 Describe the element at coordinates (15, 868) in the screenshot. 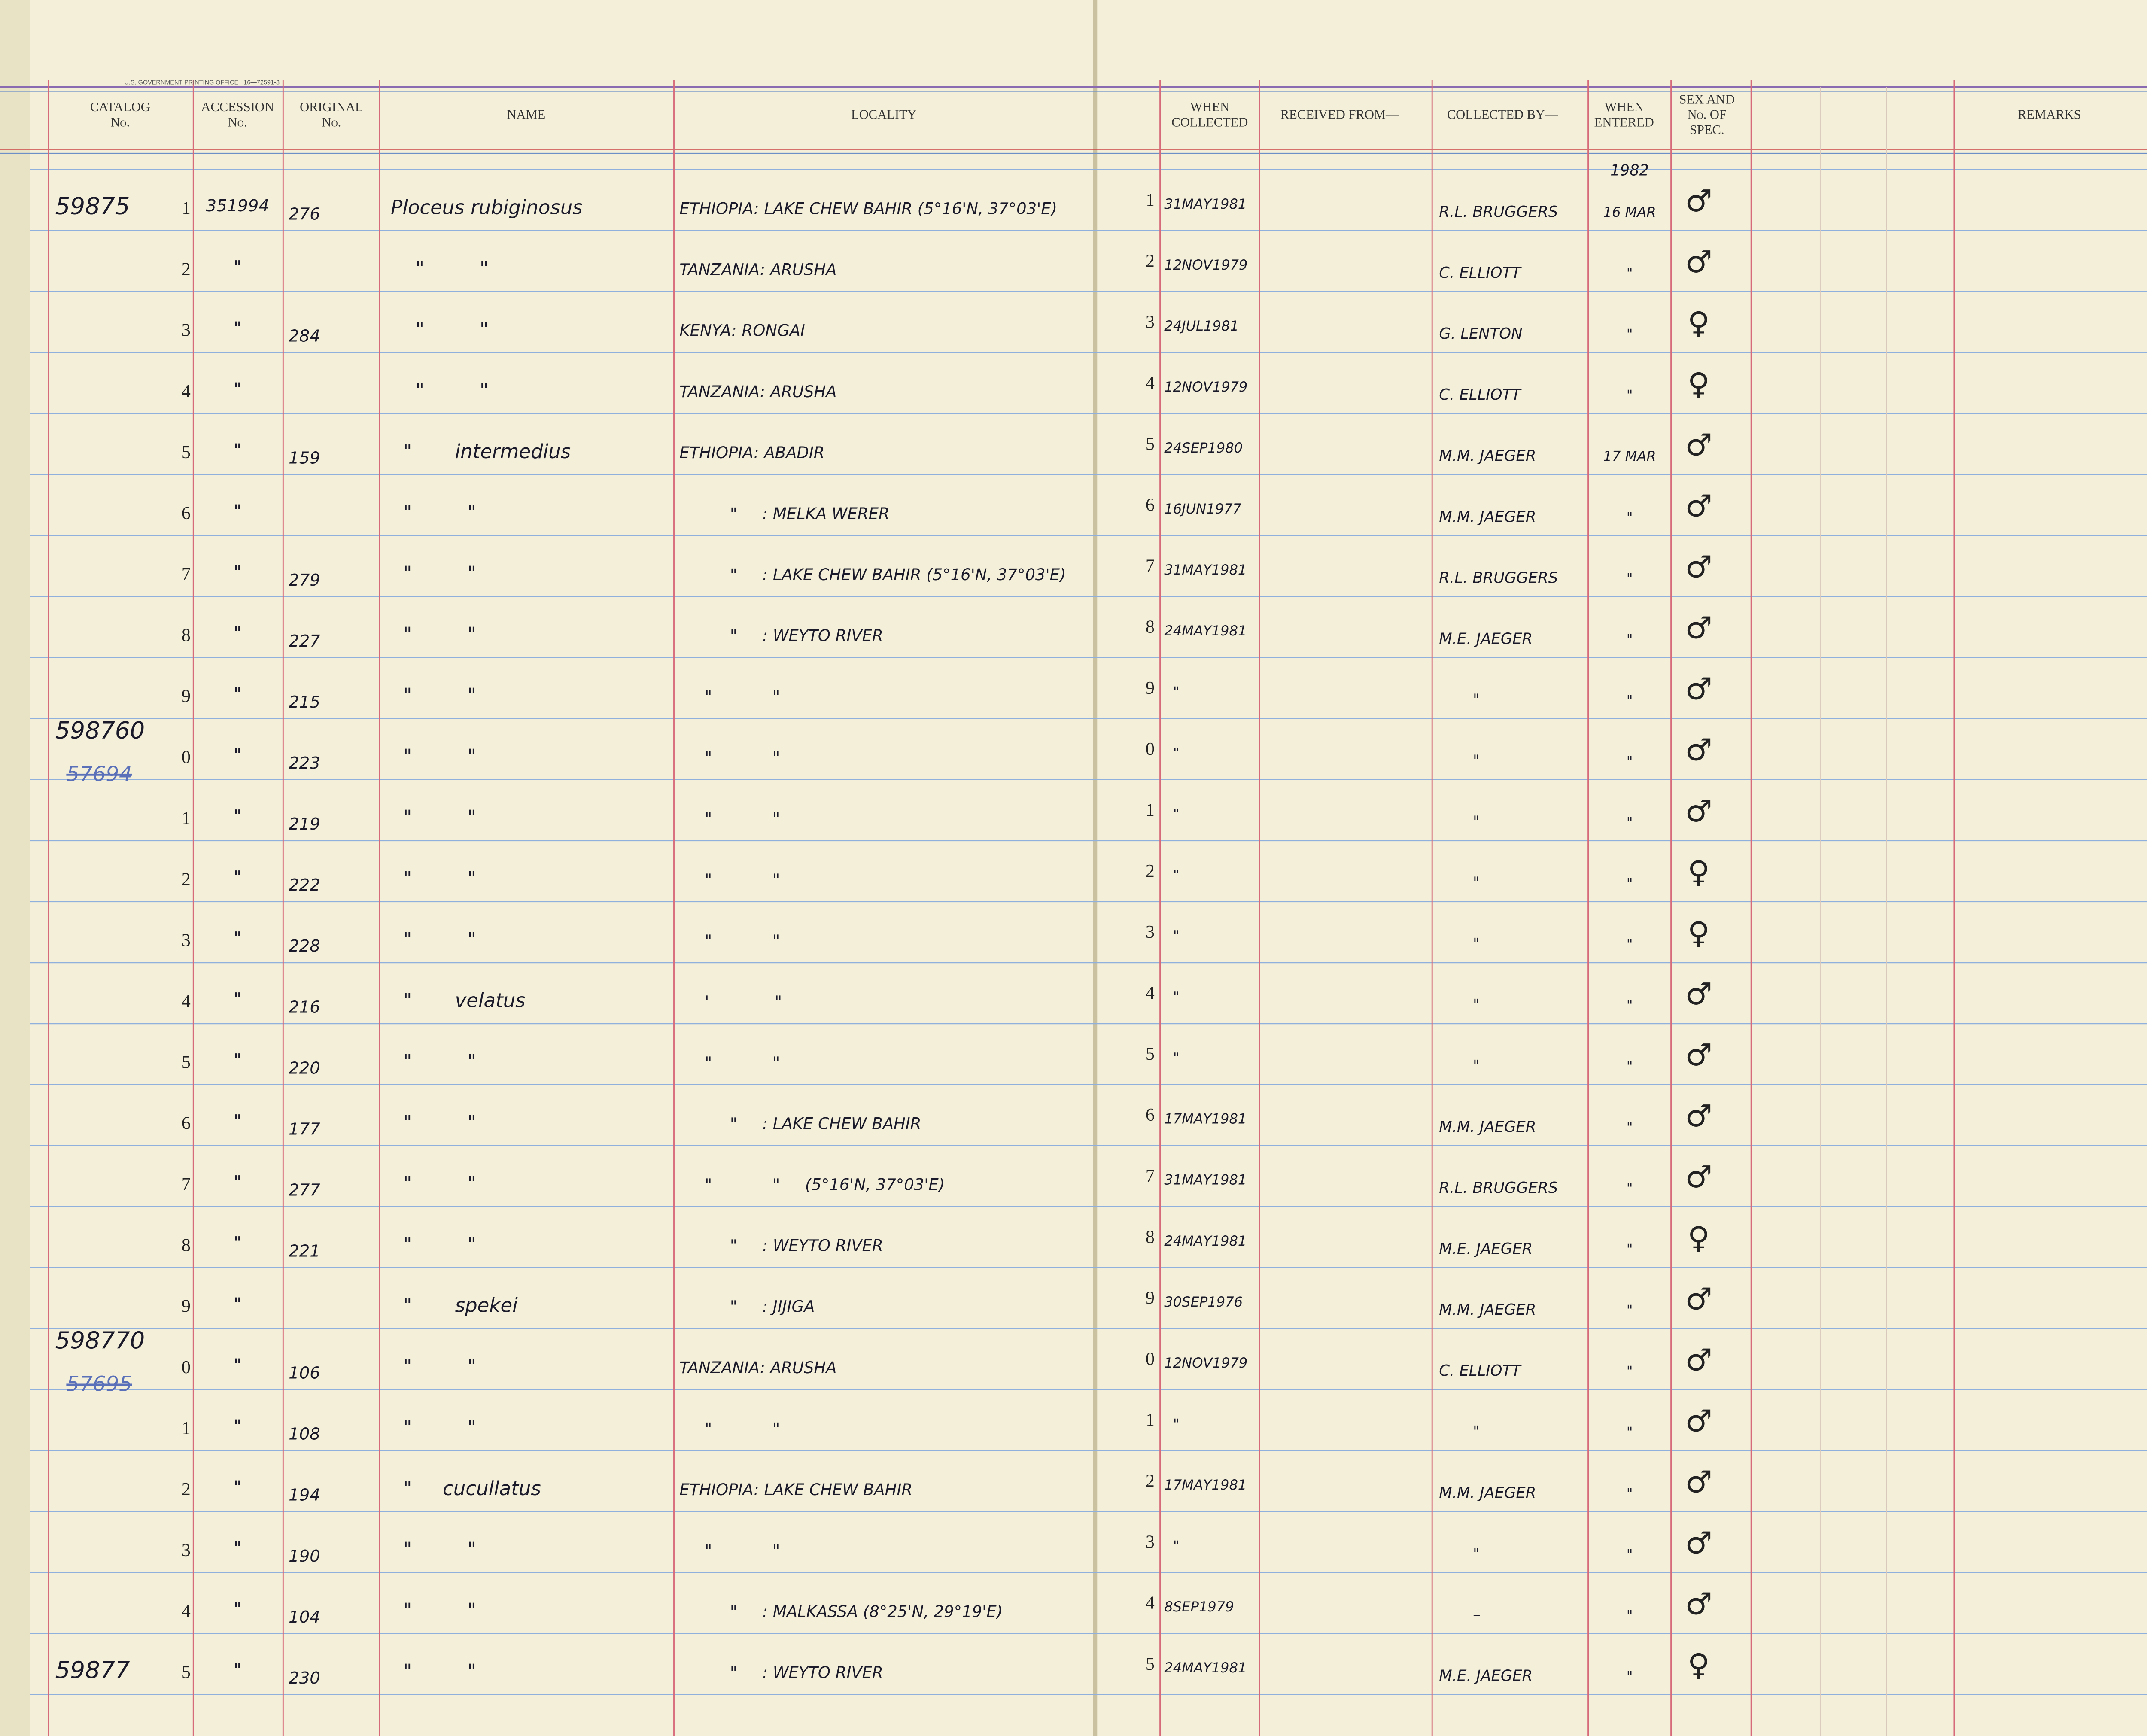

I see `page-edge` at that location.